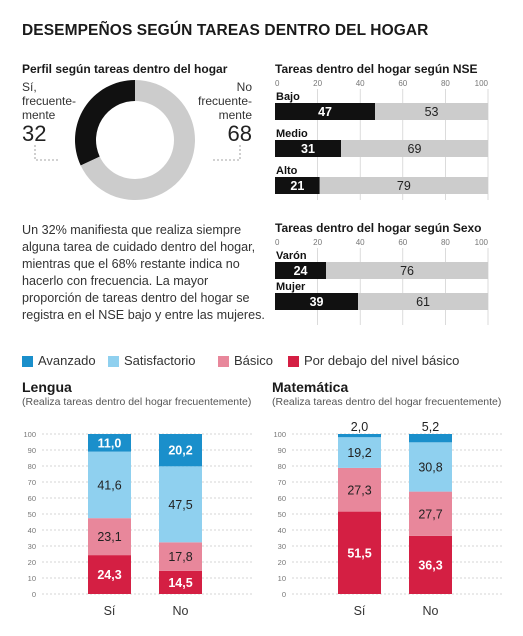 The width and height of the screenshot is (523, 636). I want to click on data-label: 11,0, so click(110, 443).